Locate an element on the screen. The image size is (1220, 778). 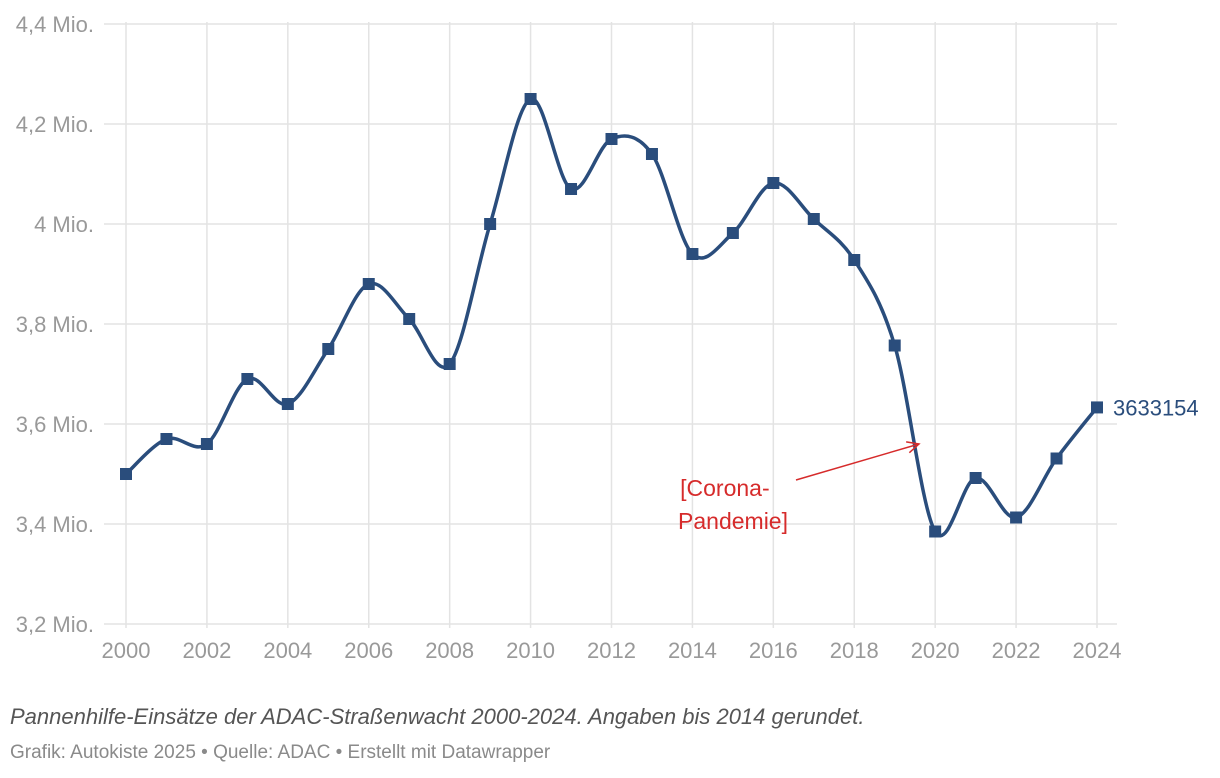
data-point-2005 is located at coordinates (328, 349).